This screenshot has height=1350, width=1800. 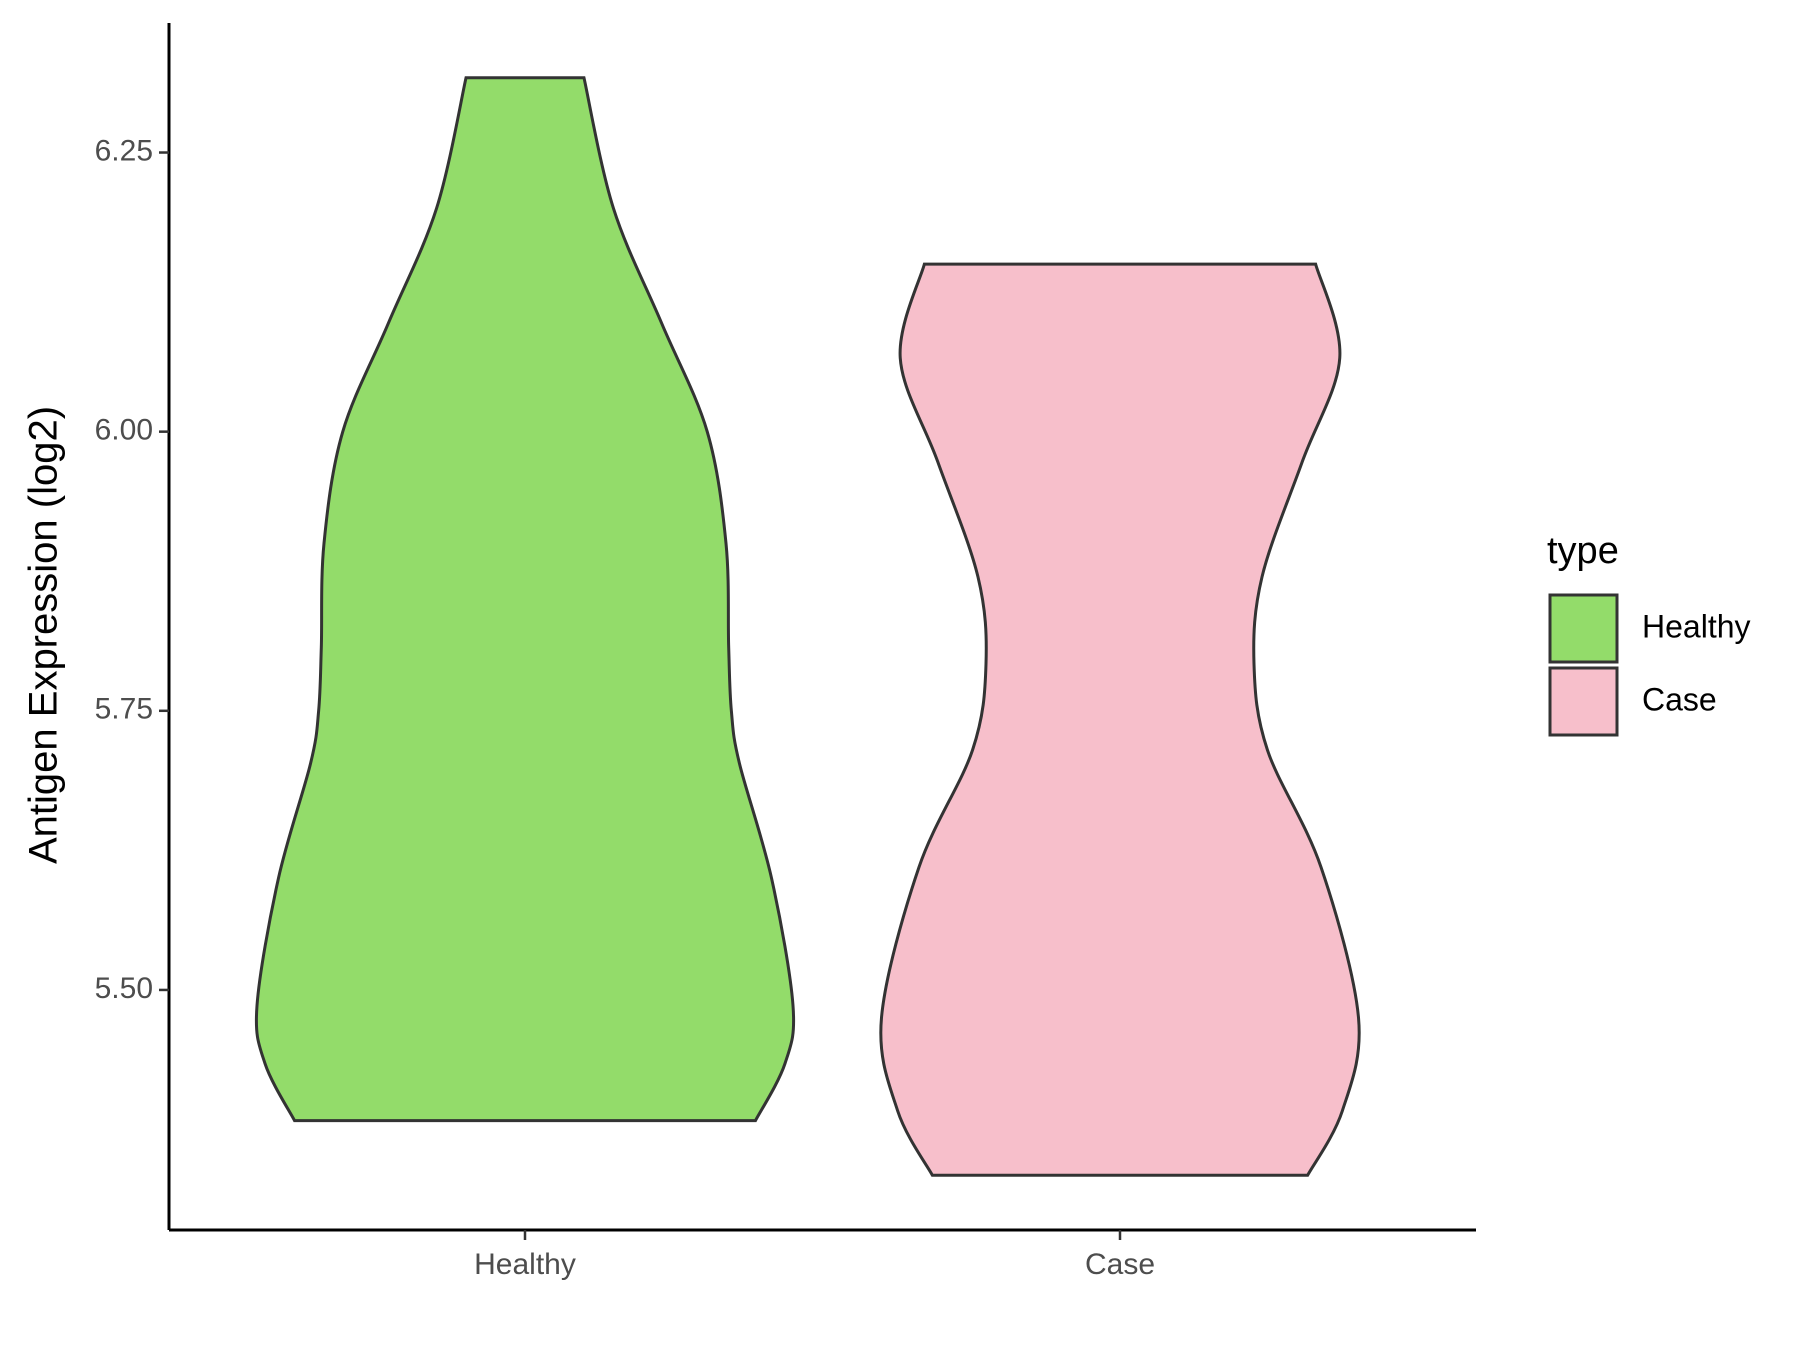 What do you see at coordinates (1679, 699) in the screenshot?
I see `legend-label: Case` at bounding box center [1679, 699].